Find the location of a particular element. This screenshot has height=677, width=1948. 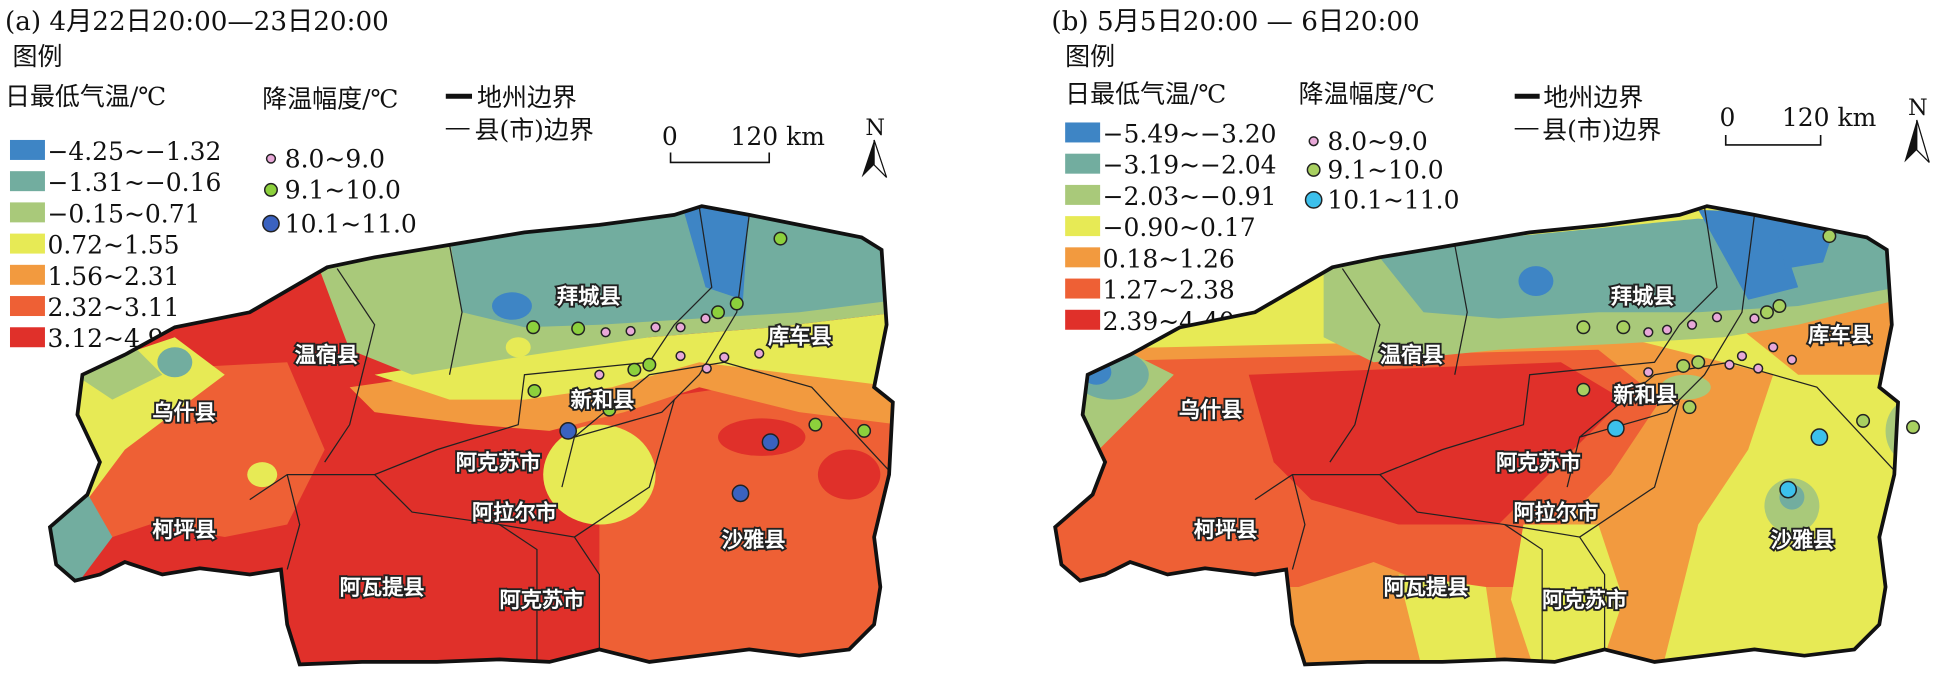

temp-class-label: −3.19~−2.04 is located at coordinates (1190, 165).